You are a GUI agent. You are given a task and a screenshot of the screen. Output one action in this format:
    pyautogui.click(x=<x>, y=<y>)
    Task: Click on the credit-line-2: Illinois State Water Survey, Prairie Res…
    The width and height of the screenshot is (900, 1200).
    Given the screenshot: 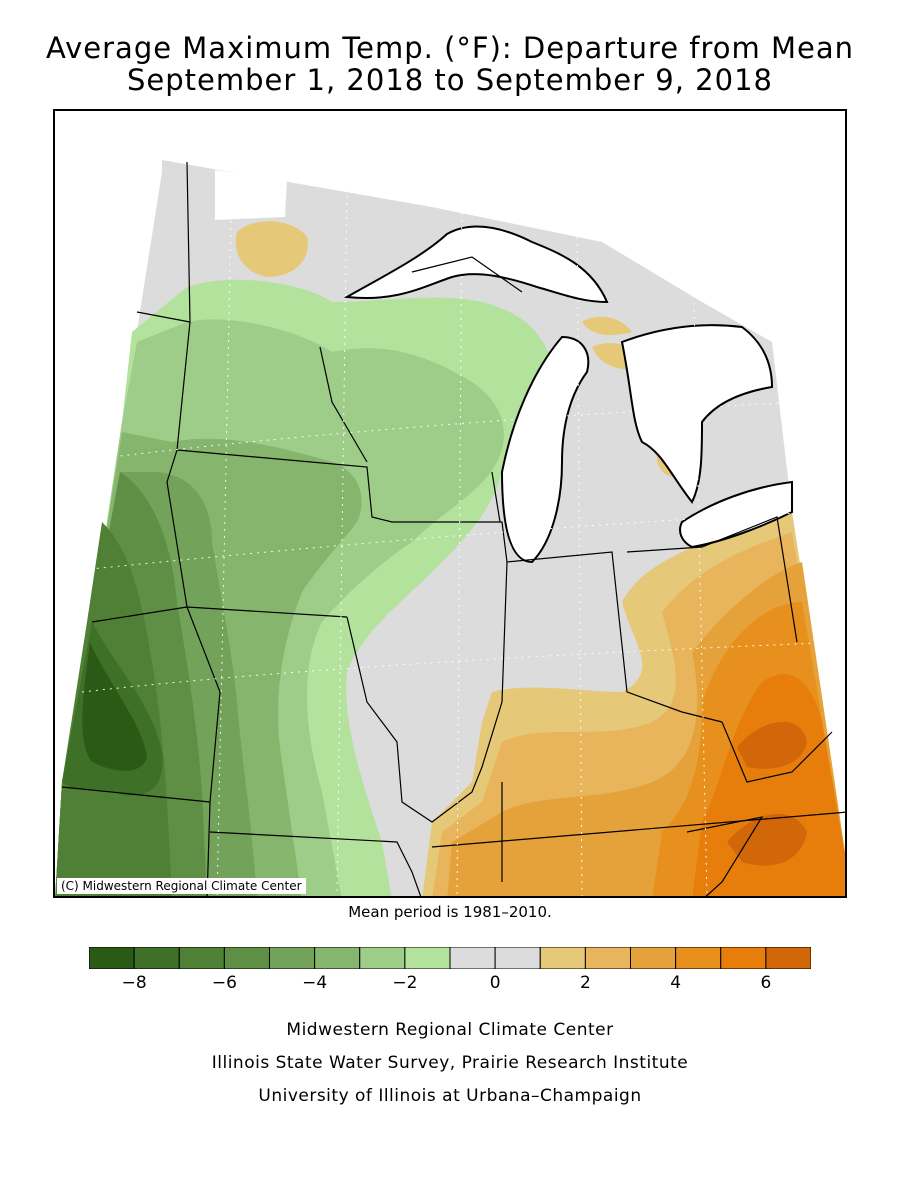 What is the action you would take?
    pyautogui.click(x=450, y=1063)
    